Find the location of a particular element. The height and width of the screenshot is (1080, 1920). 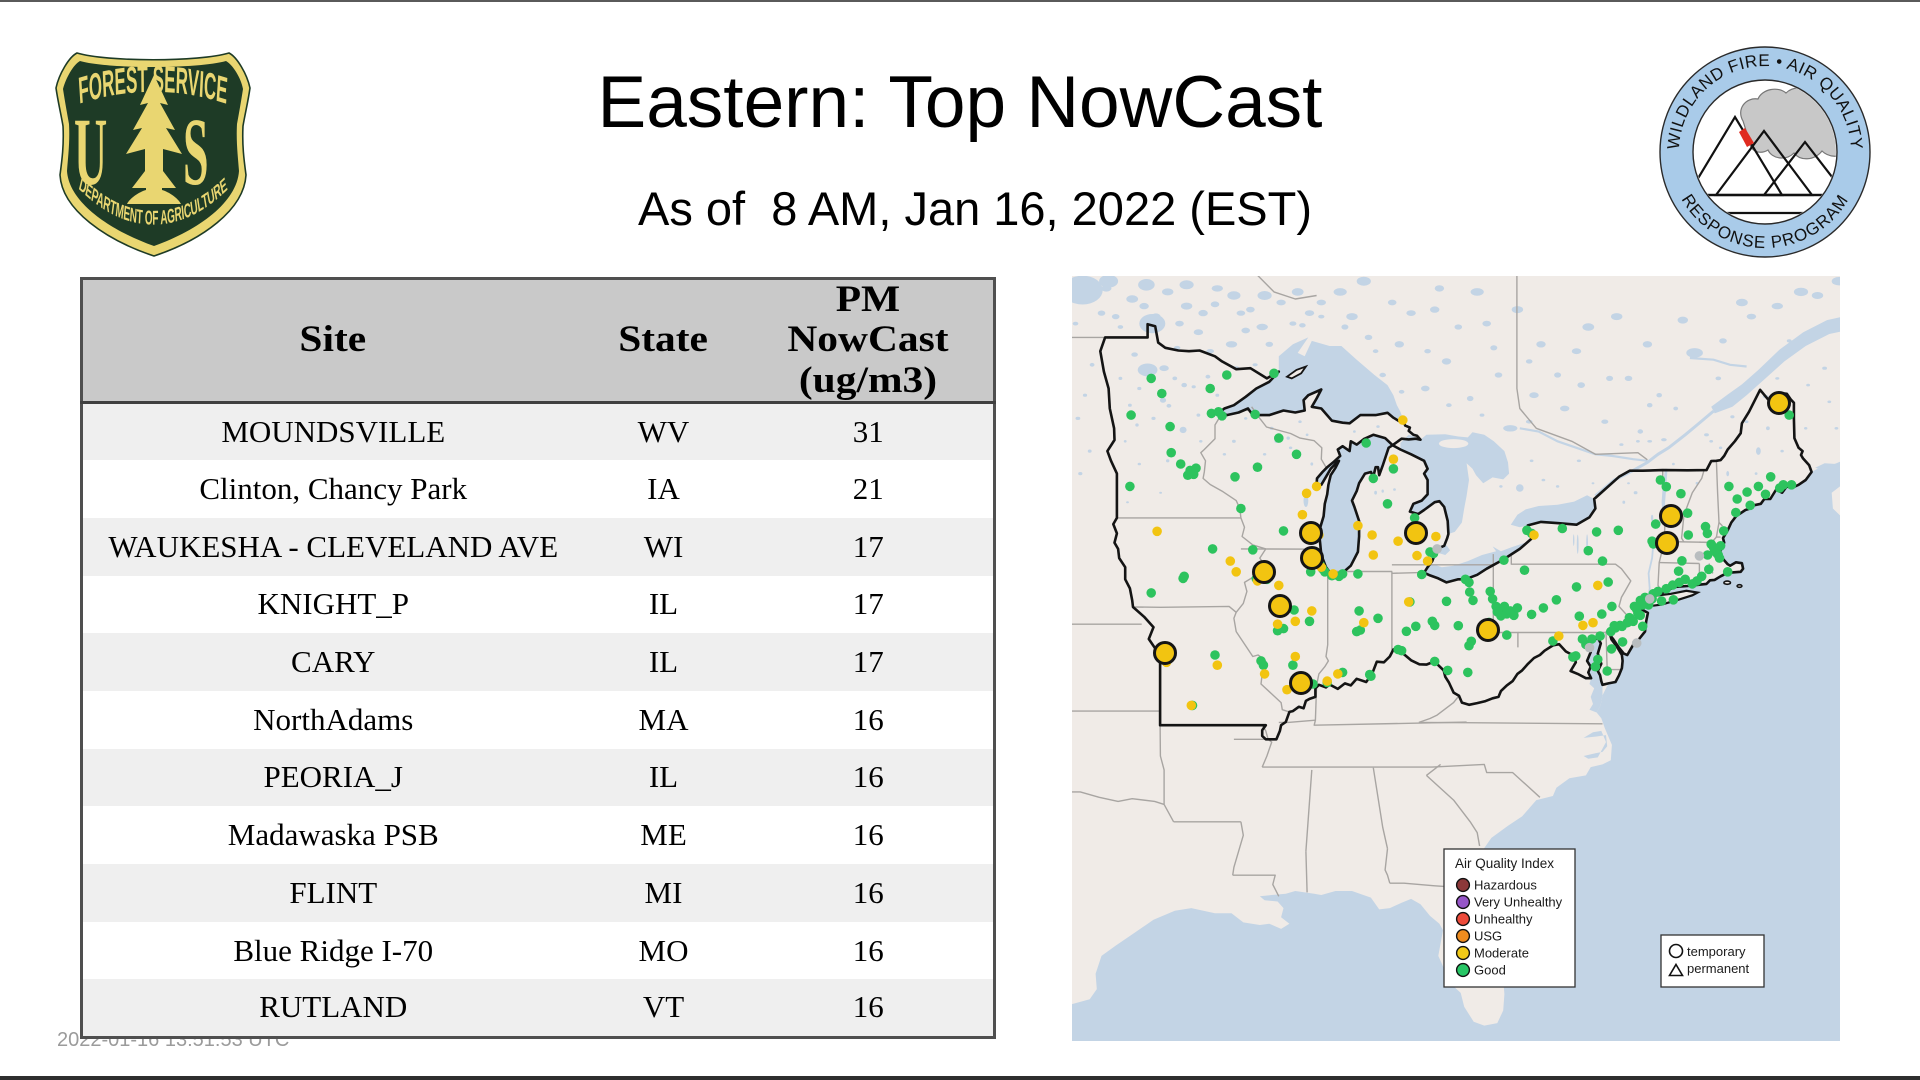

svg-text: Good is located at coordinates (1490, 970).